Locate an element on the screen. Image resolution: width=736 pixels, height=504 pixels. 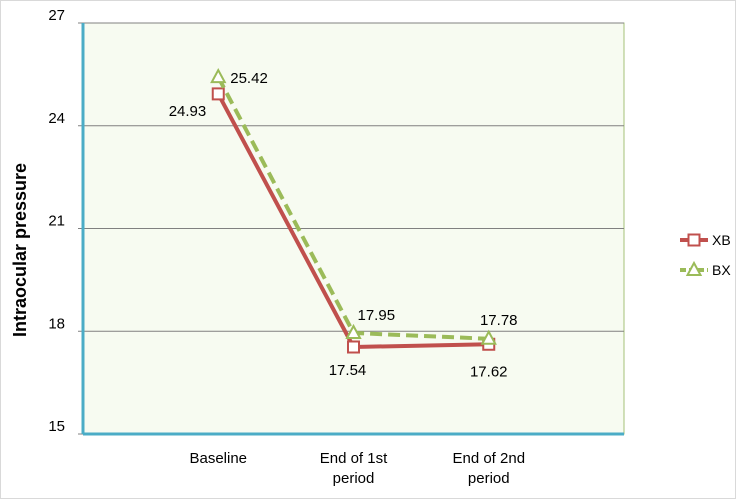
y-tick-label: 18 is located at coordinates (56, 323).